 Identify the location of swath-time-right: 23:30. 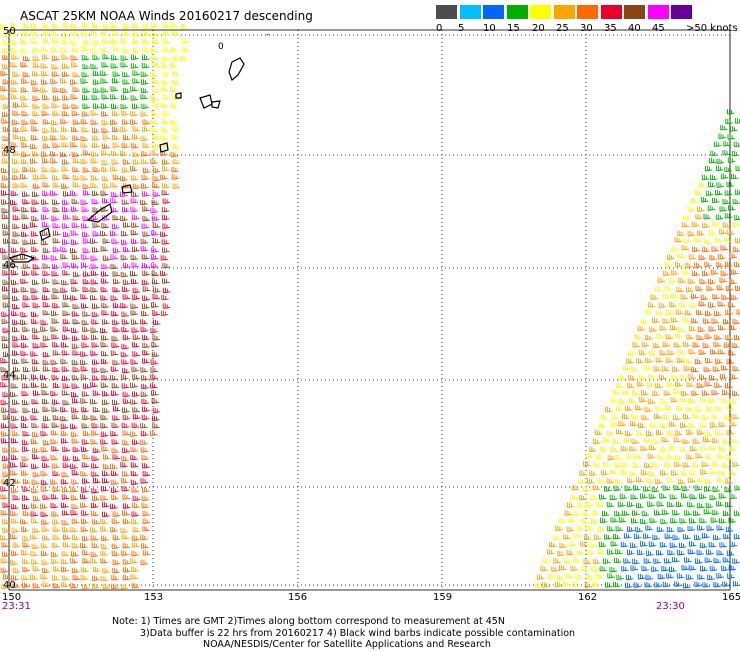
(670, 606).